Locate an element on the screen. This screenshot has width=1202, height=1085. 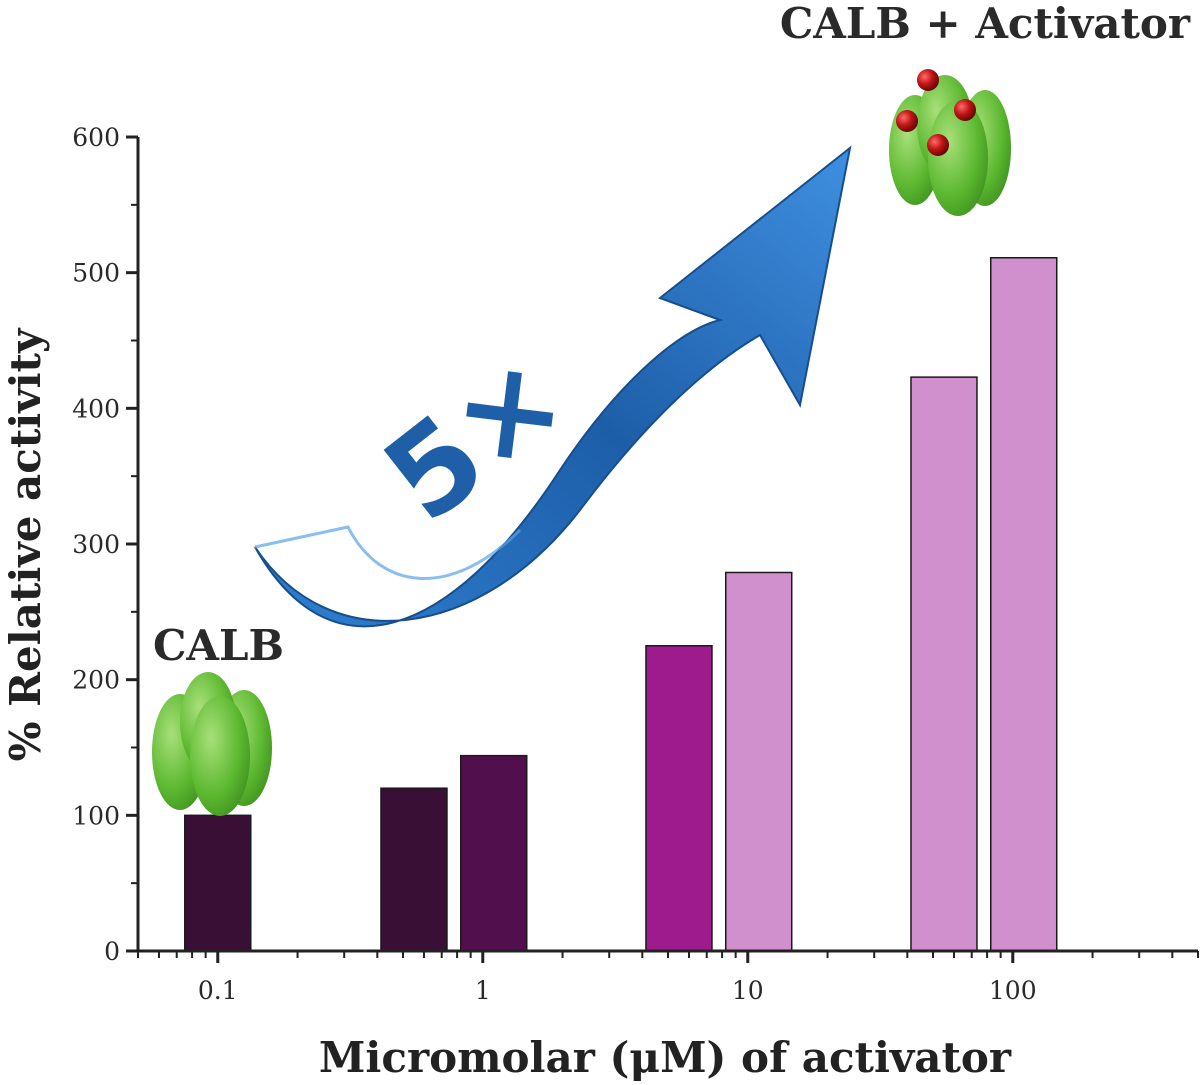
y-tick-label: 100 is located at coordinates (96, 815).